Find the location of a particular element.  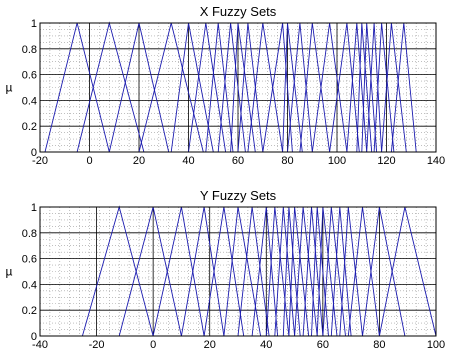

chart-title: Y Fuzzy Sets is located at coordinates (238, 195).